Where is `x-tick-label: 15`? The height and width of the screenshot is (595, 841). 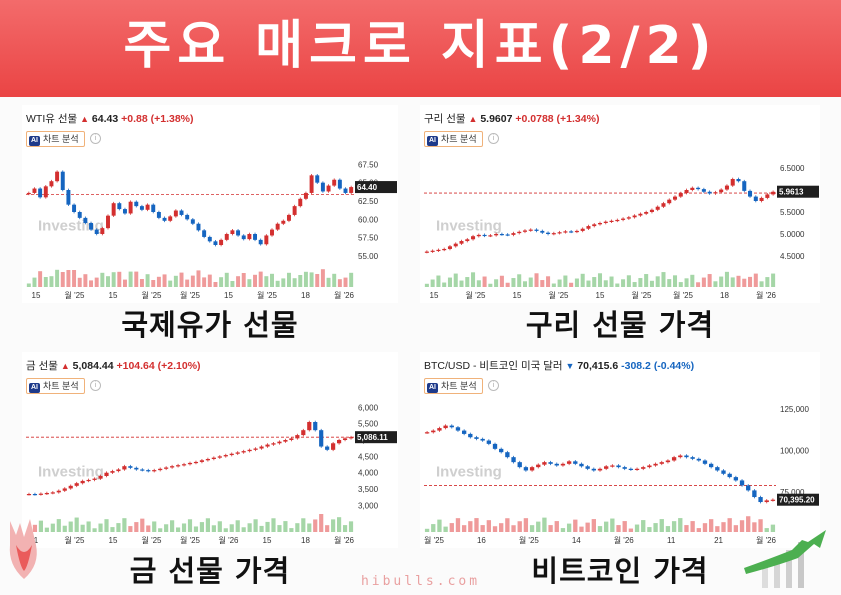
x-tick-label: 15 is located at coordinates (113, 540).